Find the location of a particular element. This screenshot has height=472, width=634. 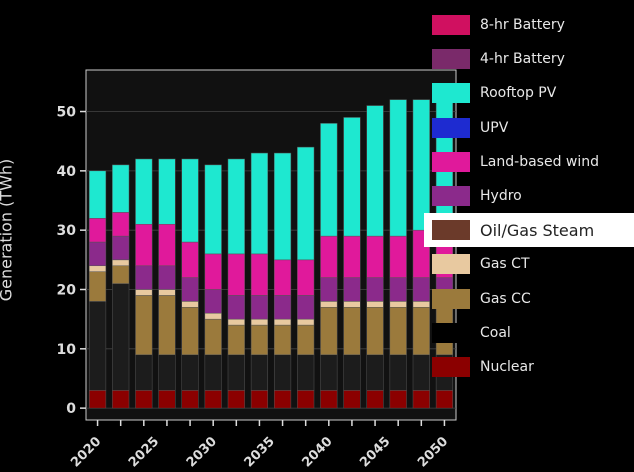

y-tick-label: 50 is located at coordinates (67, 113).